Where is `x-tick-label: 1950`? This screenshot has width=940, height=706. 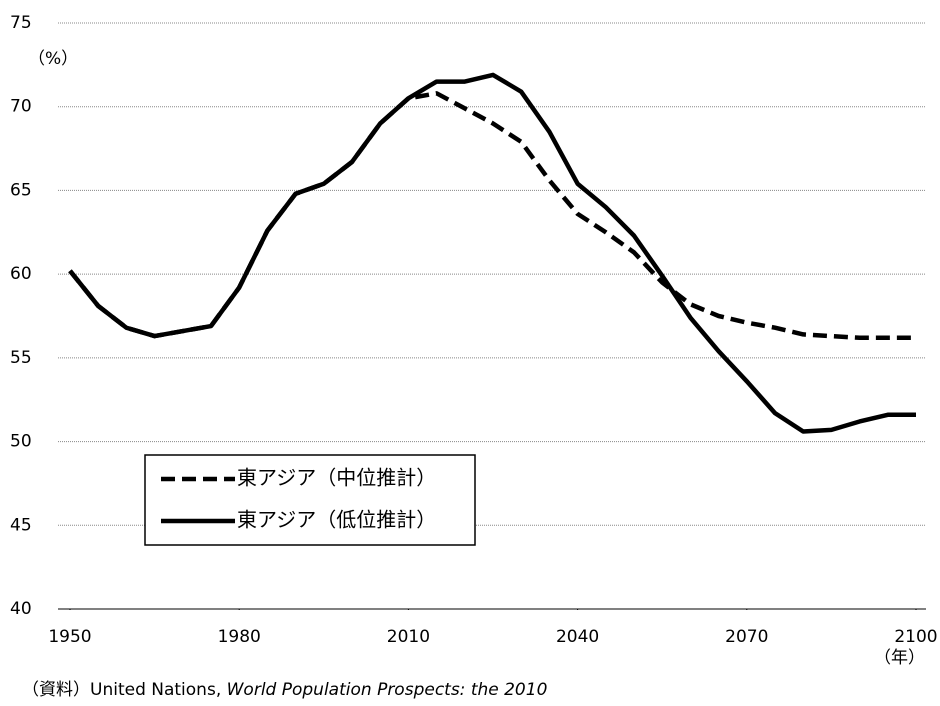
x-tick-label: 1950 is located at coordinates (69, 637).